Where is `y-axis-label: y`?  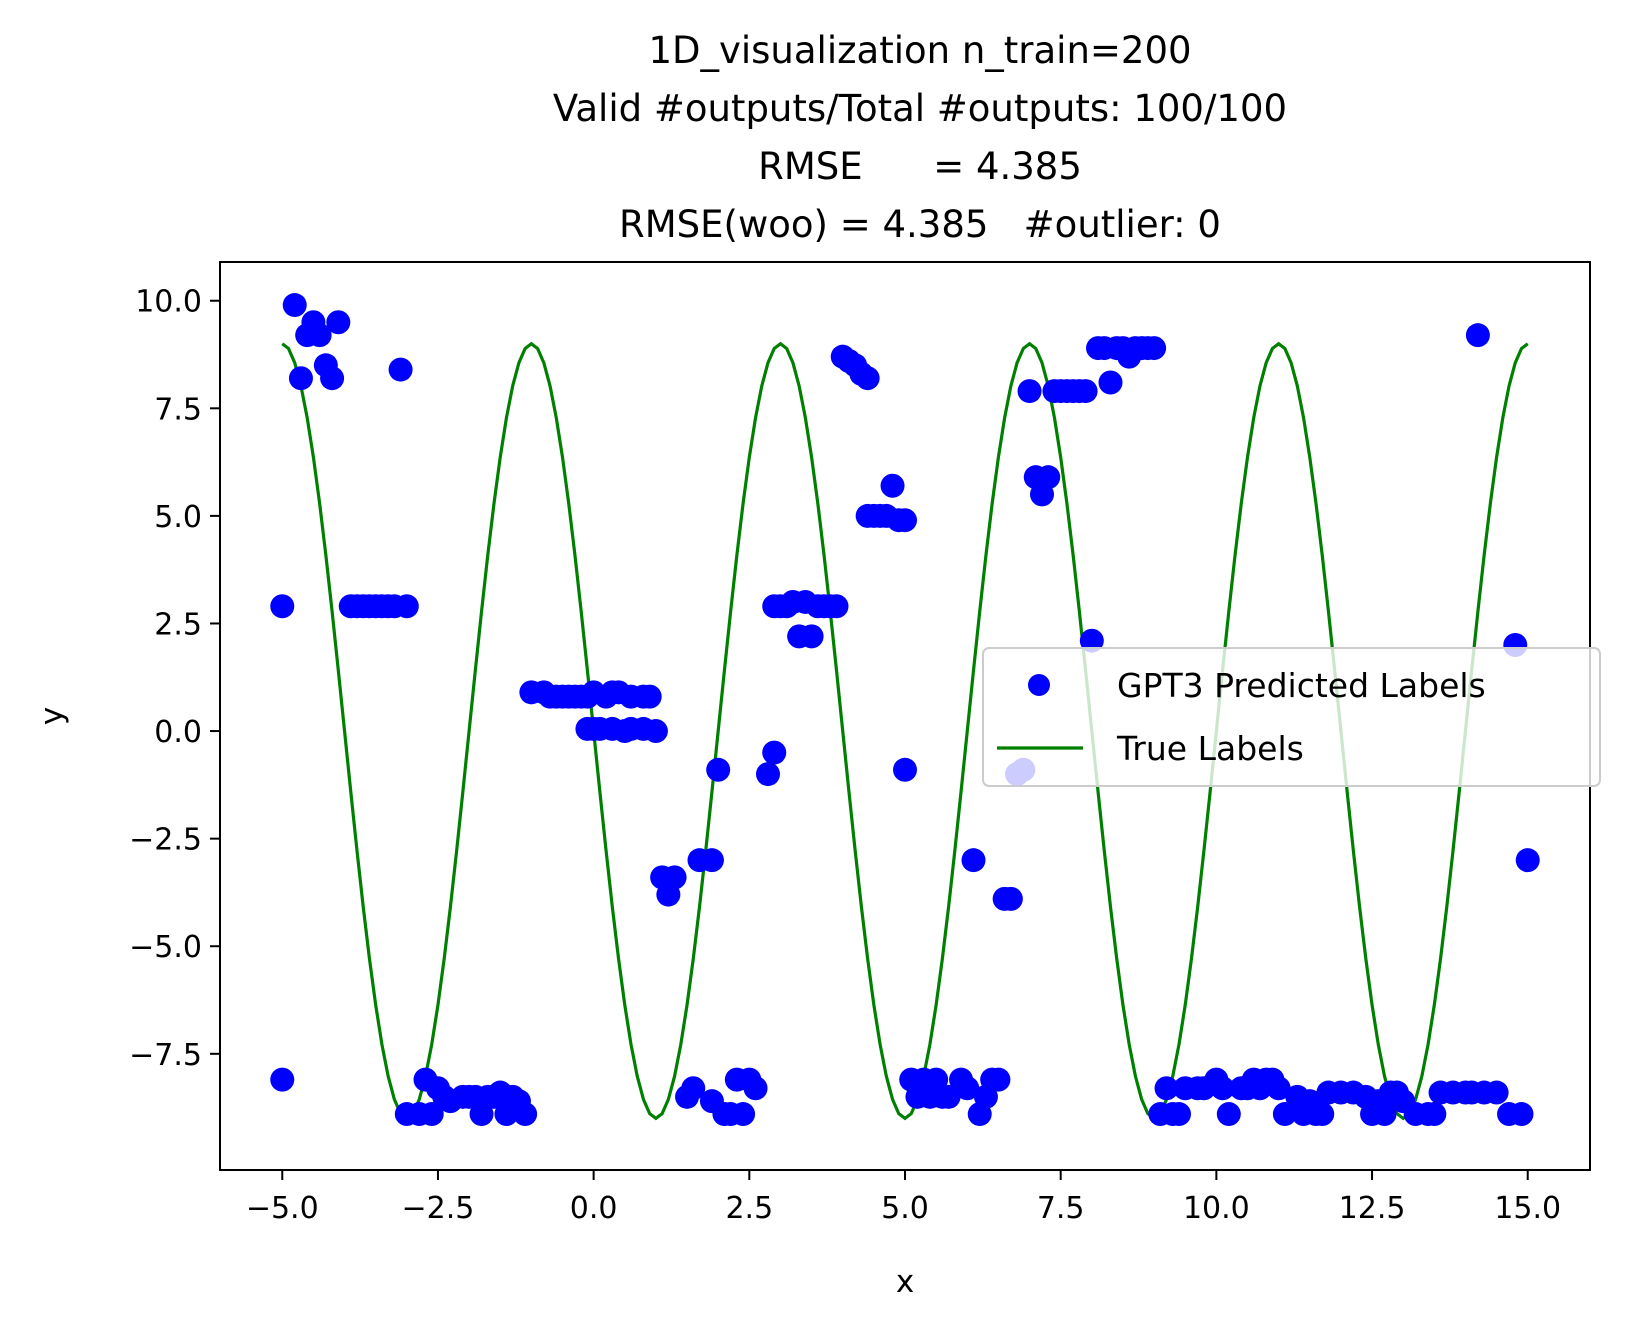
y-axis-label: y is located at coordinates (52, 716).